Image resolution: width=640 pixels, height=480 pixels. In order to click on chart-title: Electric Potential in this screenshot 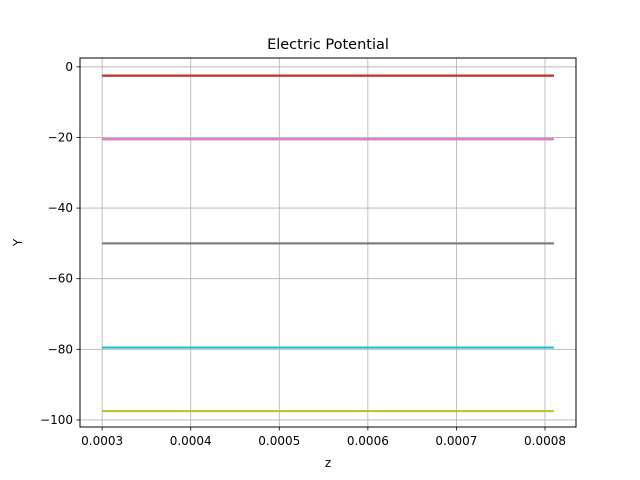, I will do `click(328, 45)`.